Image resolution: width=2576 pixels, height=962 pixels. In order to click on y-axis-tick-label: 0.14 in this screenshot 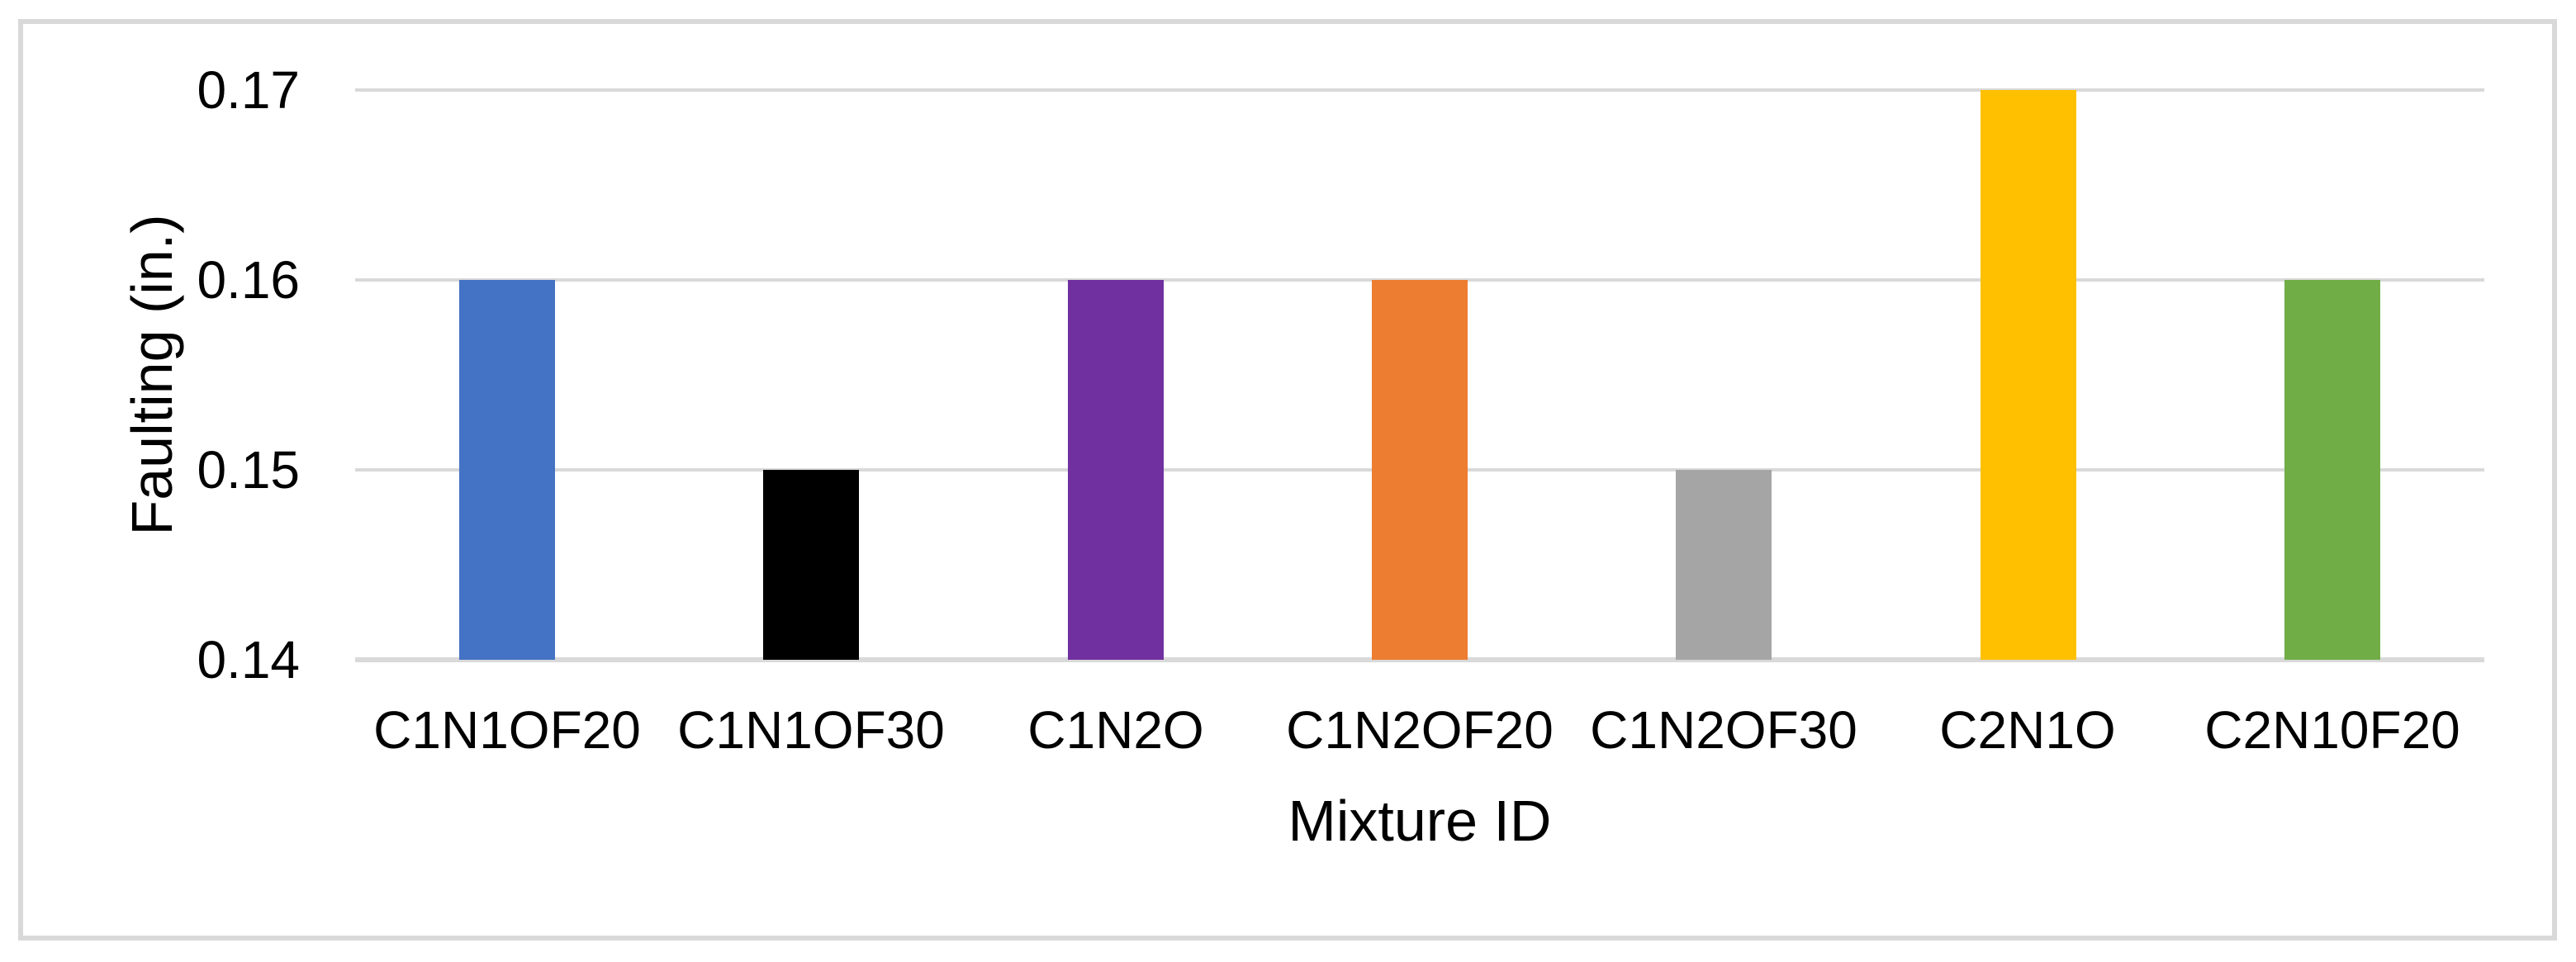, I will do `click(248, 660)`.